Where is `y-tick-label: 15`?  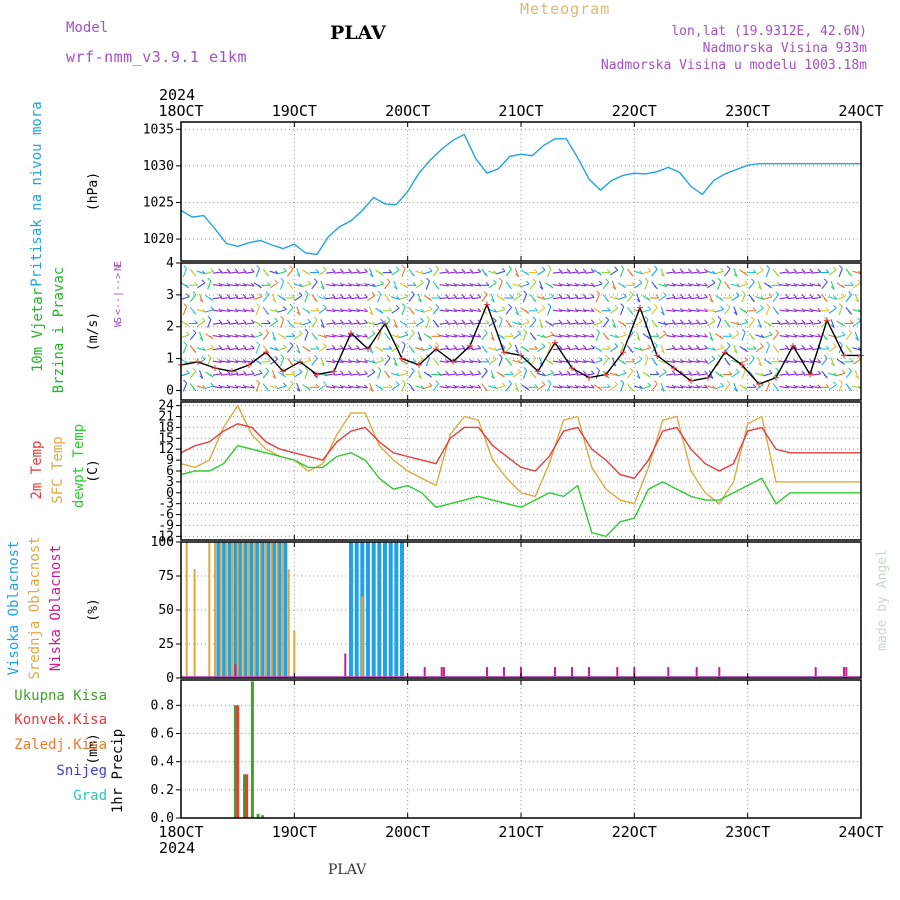
y-tick-label: 15 is located at coordinates (166, 438).